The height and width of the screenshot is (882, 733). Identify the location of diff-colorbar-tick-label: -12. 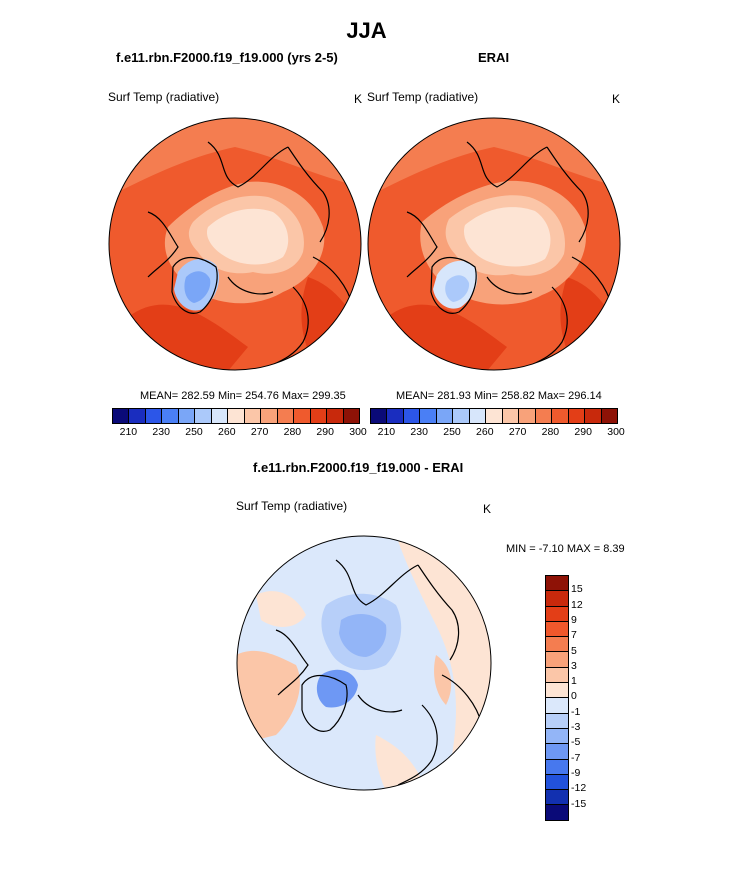
(579, 788).